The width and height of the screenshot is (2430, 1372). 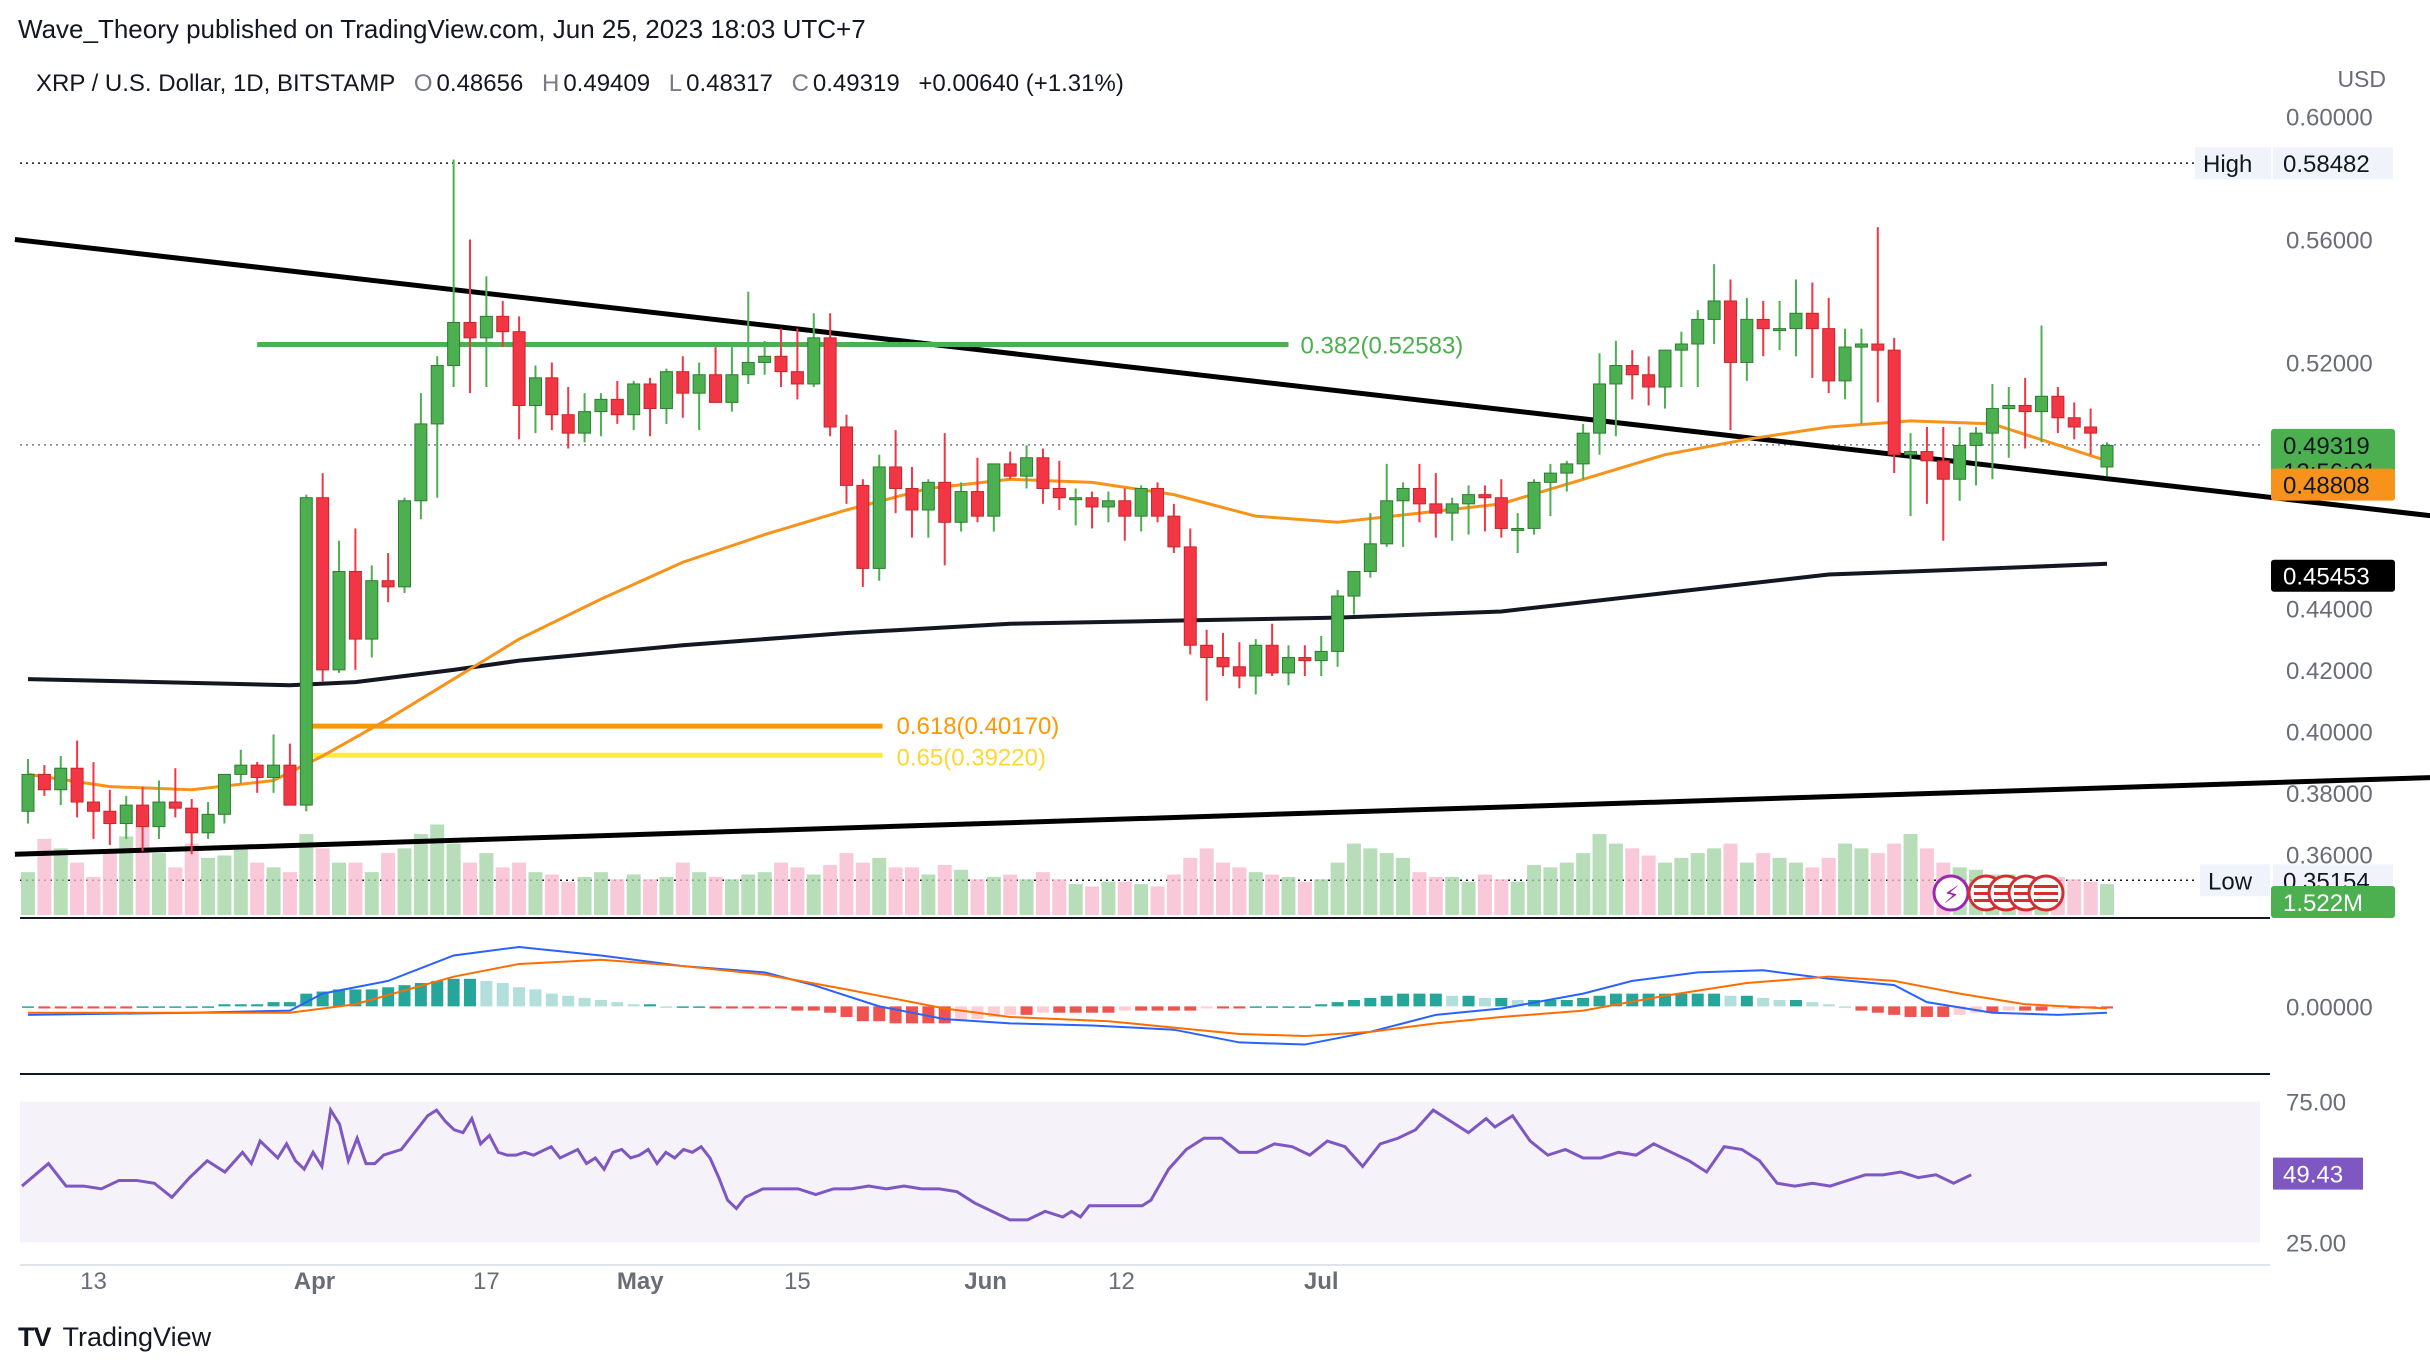 What do you see at coordinates (729, 83) in the screenshot?
I see `low-value: 0.48317` at bounding box center [729, 83].